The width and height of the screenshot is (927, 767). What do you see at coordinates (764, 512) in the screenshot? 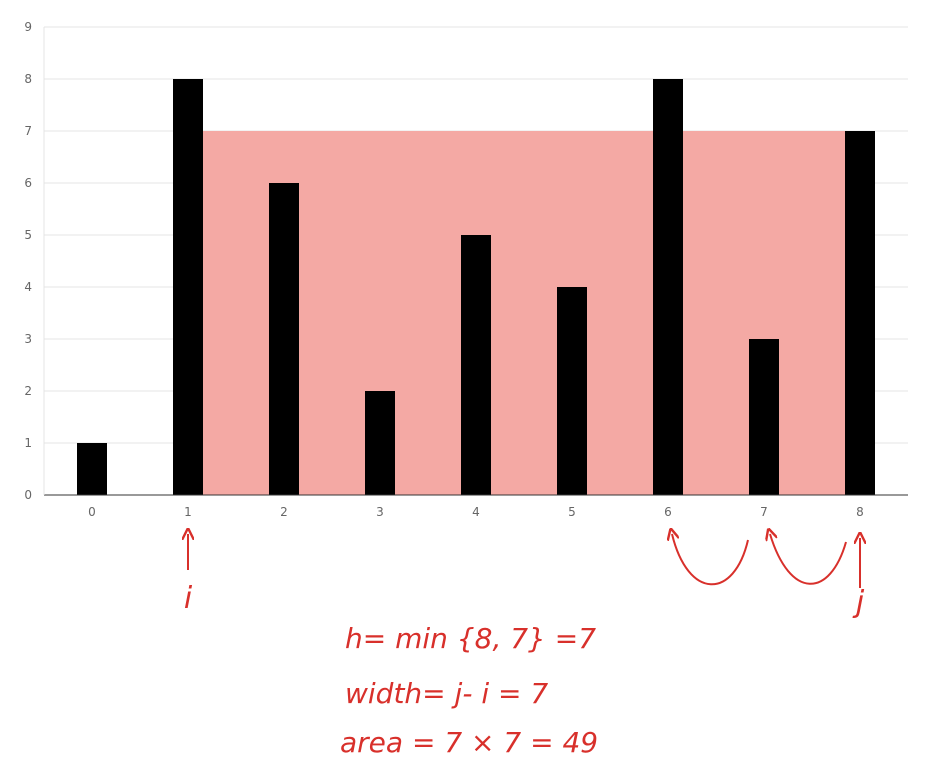
I see `x-tick-label: 7` at bounding box center [764, 512].